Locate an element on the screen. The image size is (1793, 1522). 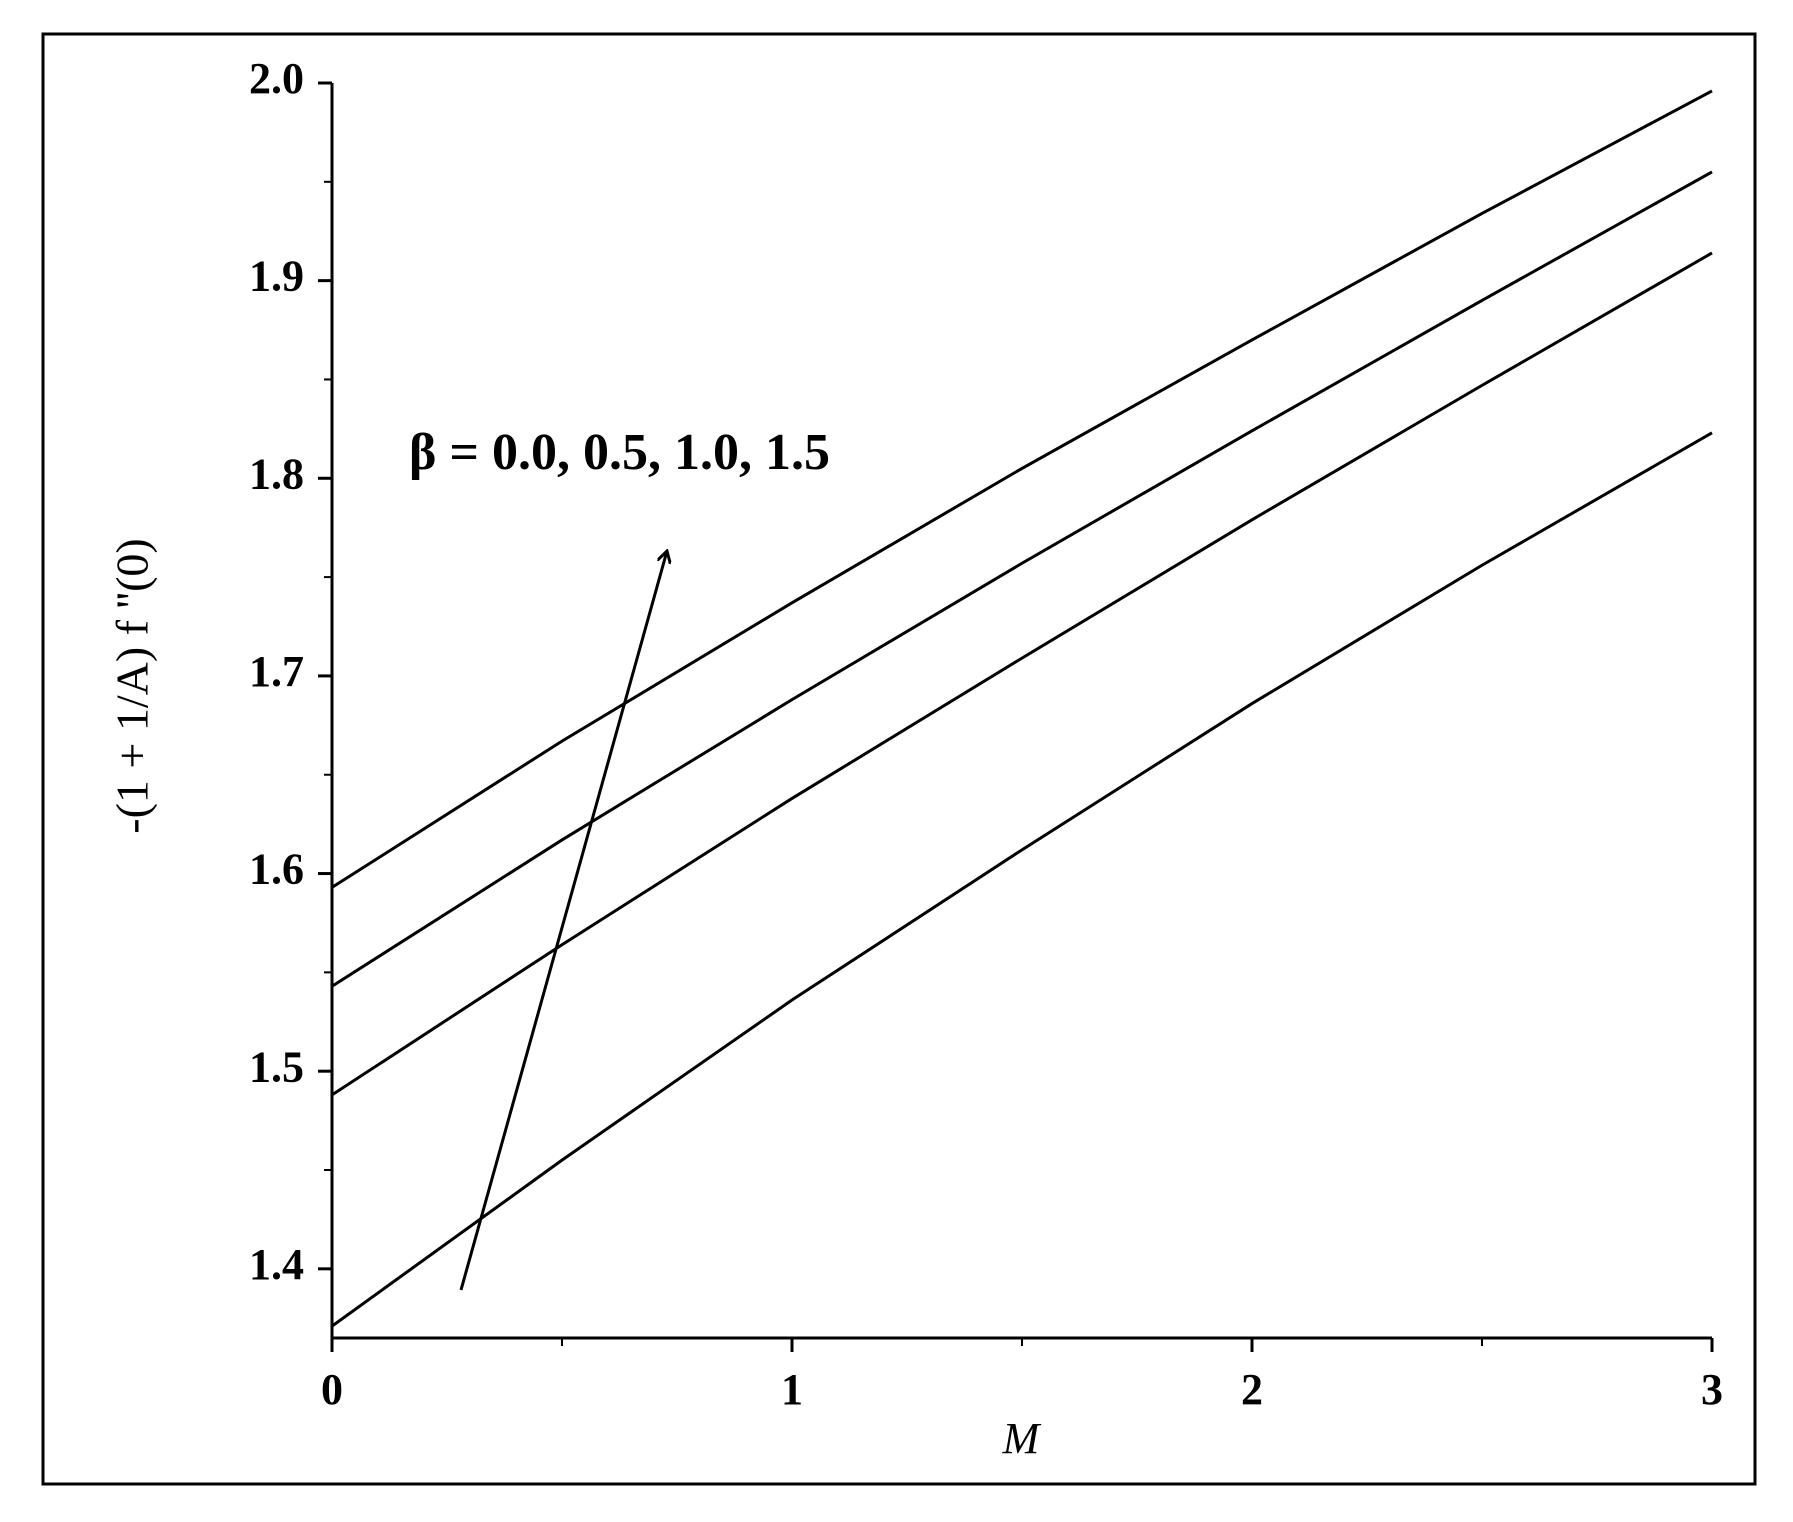
y-tick-label: 1.7 is located at coordinates (276, 671).